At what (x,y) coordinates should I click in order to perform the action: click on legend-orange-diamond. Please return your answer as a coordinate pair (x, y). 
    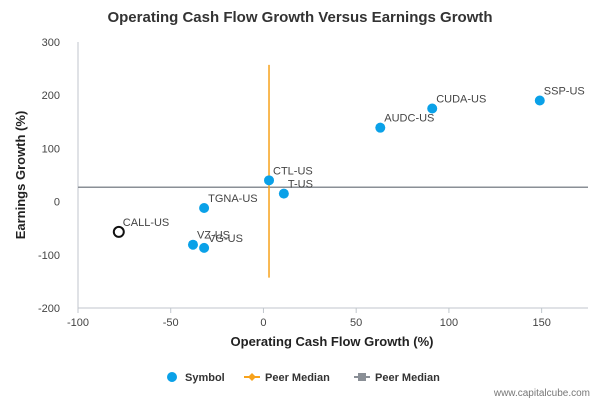
    Looking at the image, I should click on (252, 377).